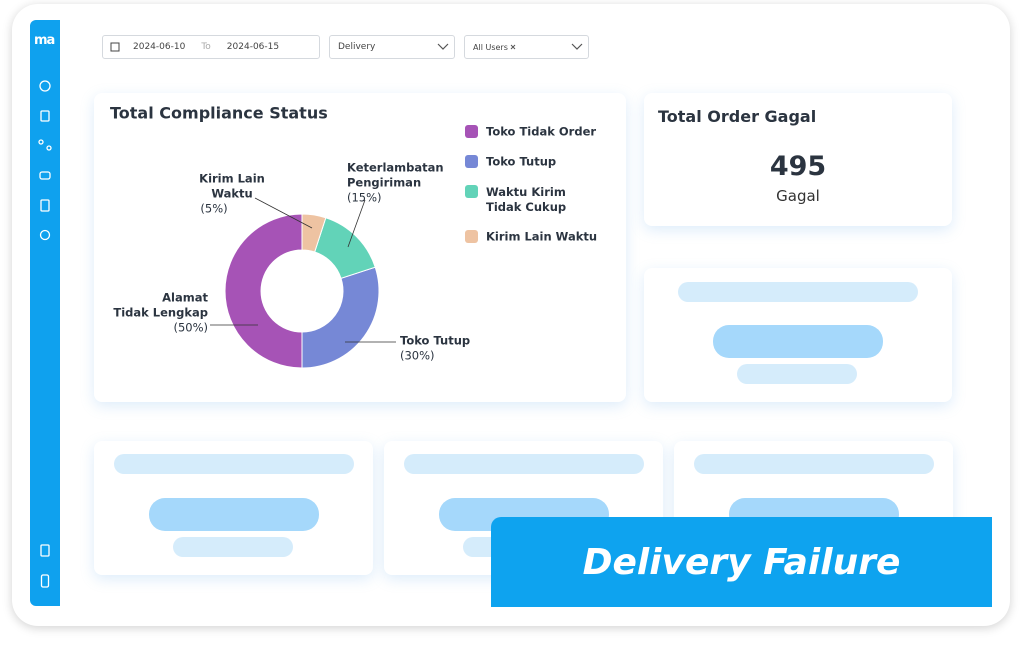  What do you see at coordinates (159, 47) in the screenshot?
I see `date-from: 2024-06-10` at bounding box center [159, 47].